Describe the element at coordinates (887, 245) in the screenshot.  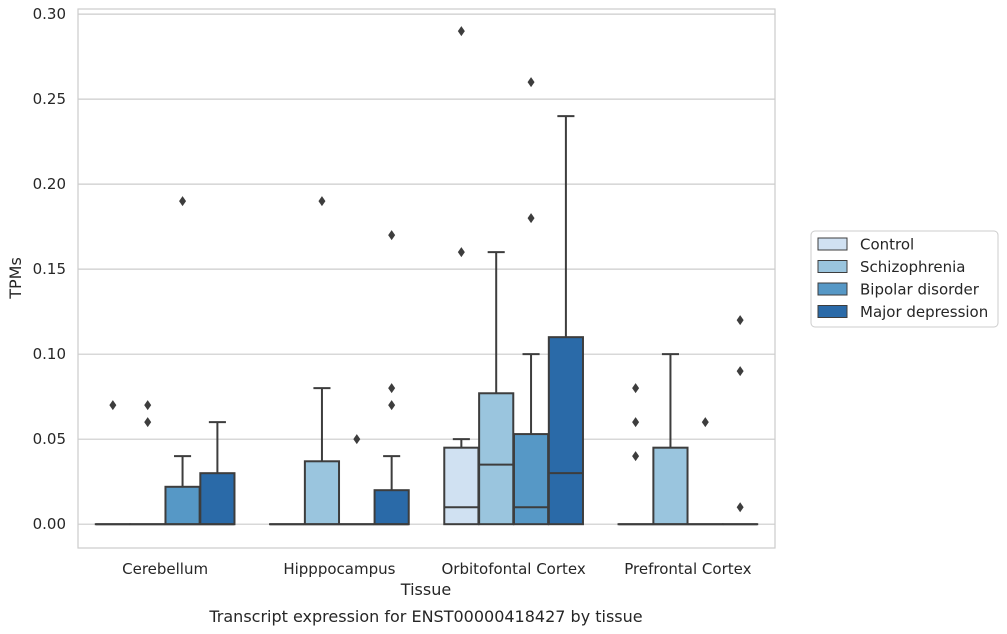
I see `legend-label: Control` at that location.